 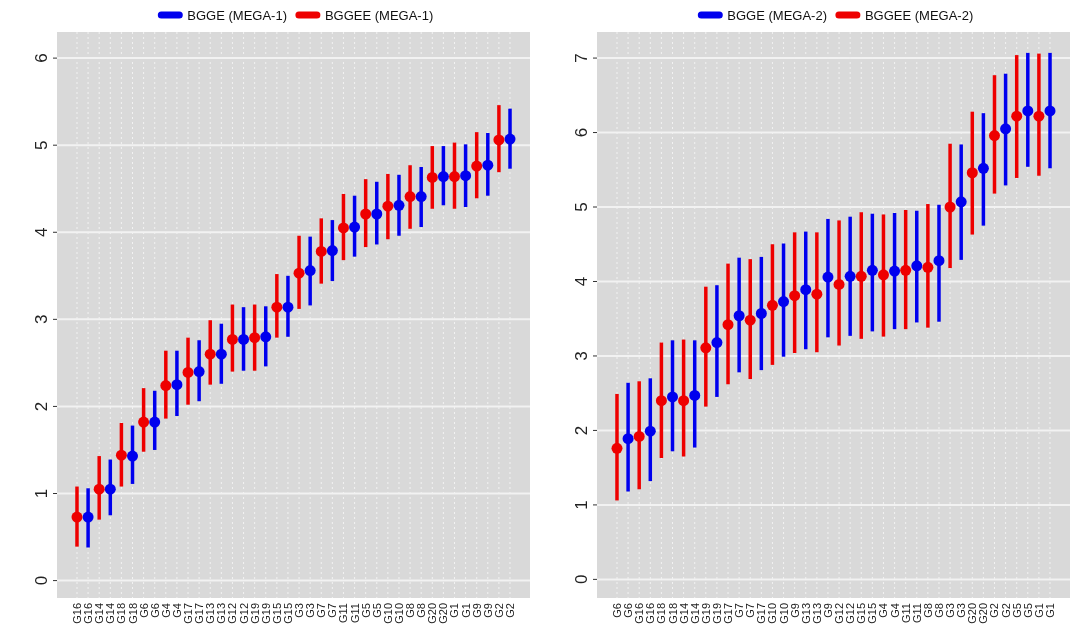 What do you see at coordinates (379, 15) in the screenshot?
I see `legend-label: BGGEE (MEGA-1)` at bounding box center [379, 15].